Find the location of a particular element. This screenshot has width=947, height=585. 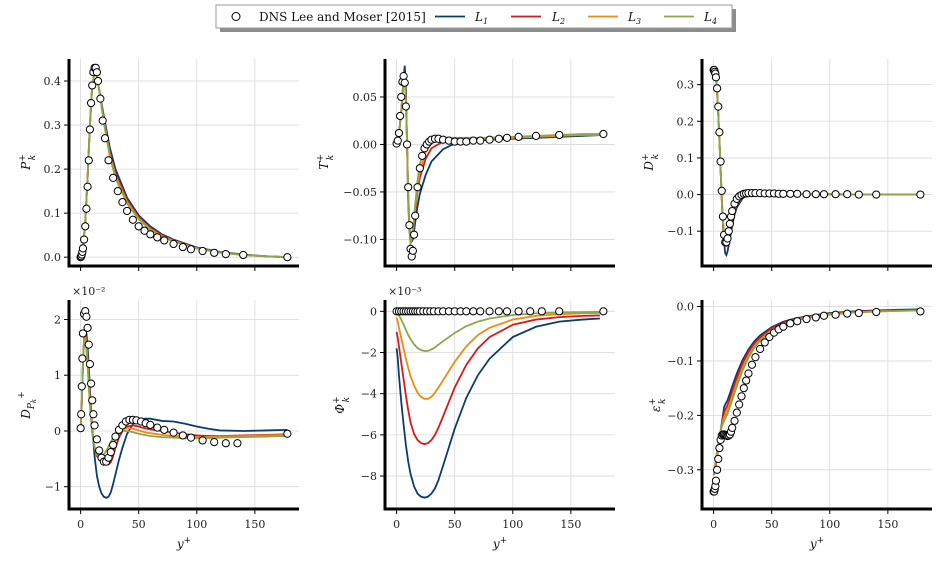

svg-text: Φ+k is located at coordinates (342, 404).